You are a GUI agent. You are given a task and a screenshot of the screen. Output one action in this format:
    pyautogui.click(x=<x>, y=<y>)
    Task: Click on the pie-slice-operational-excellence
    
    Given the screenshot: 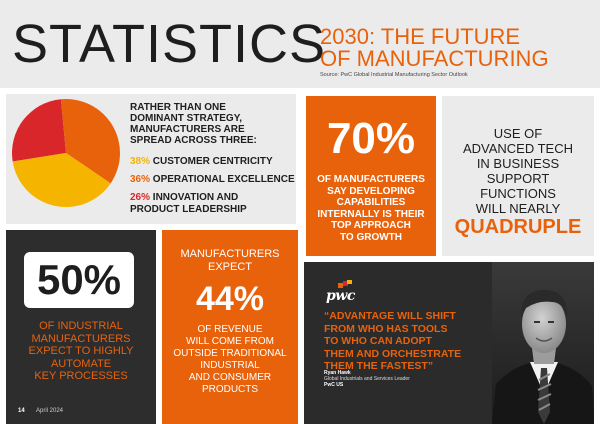 What is the action you would take?
    pyautogui.click(x=90, y=141)
    